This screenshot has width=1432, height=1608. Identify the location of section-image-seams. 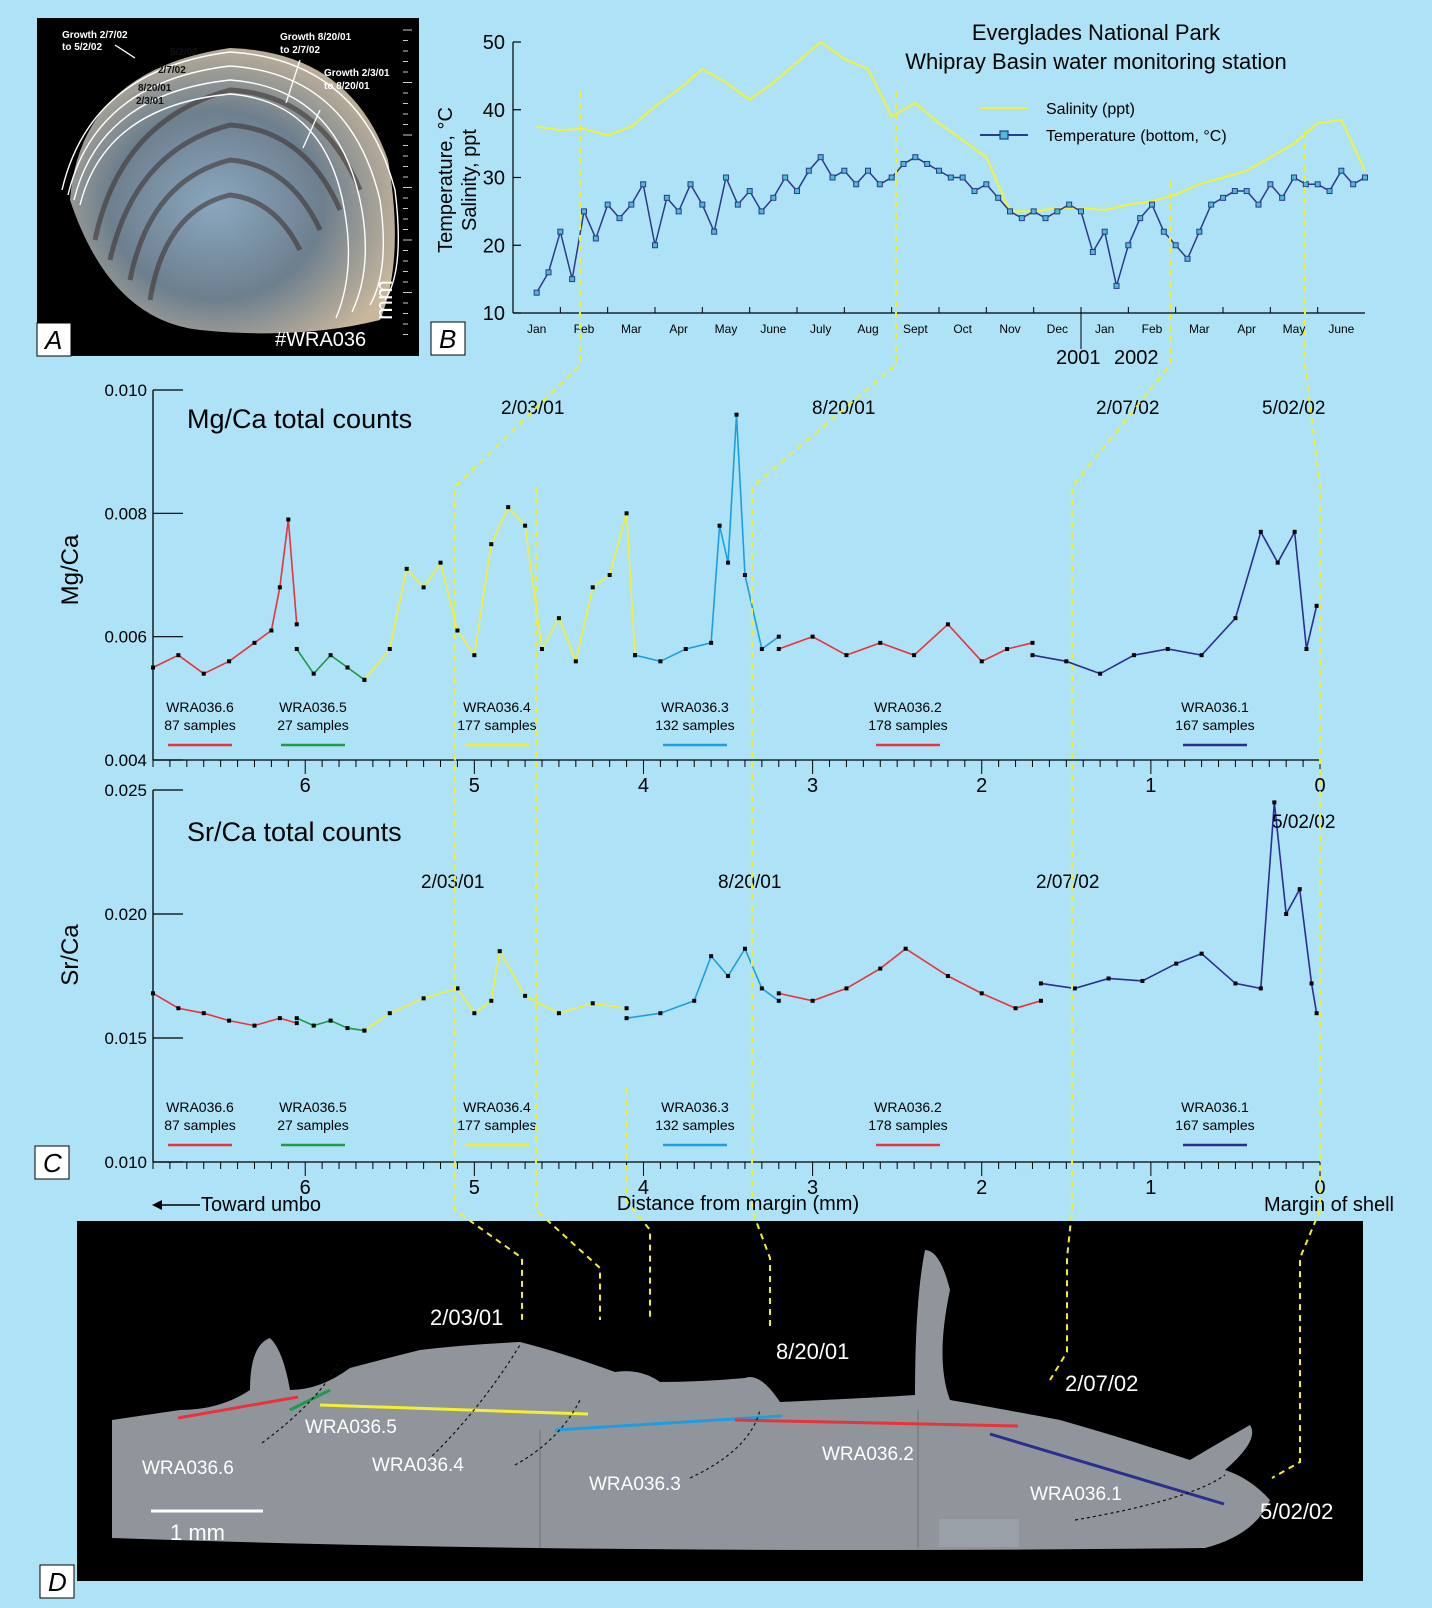
(729, 1479).